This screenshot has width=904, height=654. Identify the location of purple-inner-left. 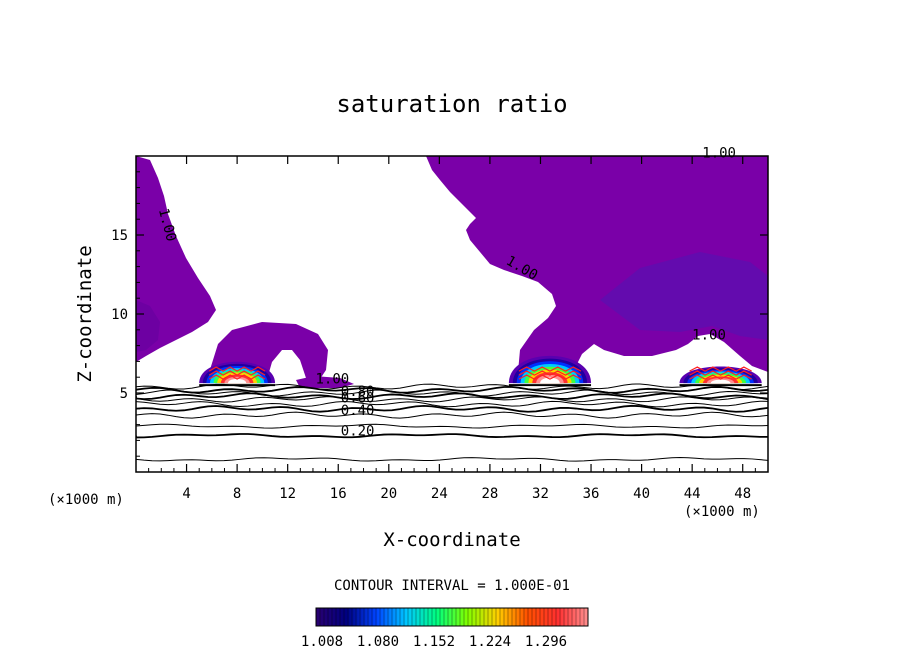
(148, 326).